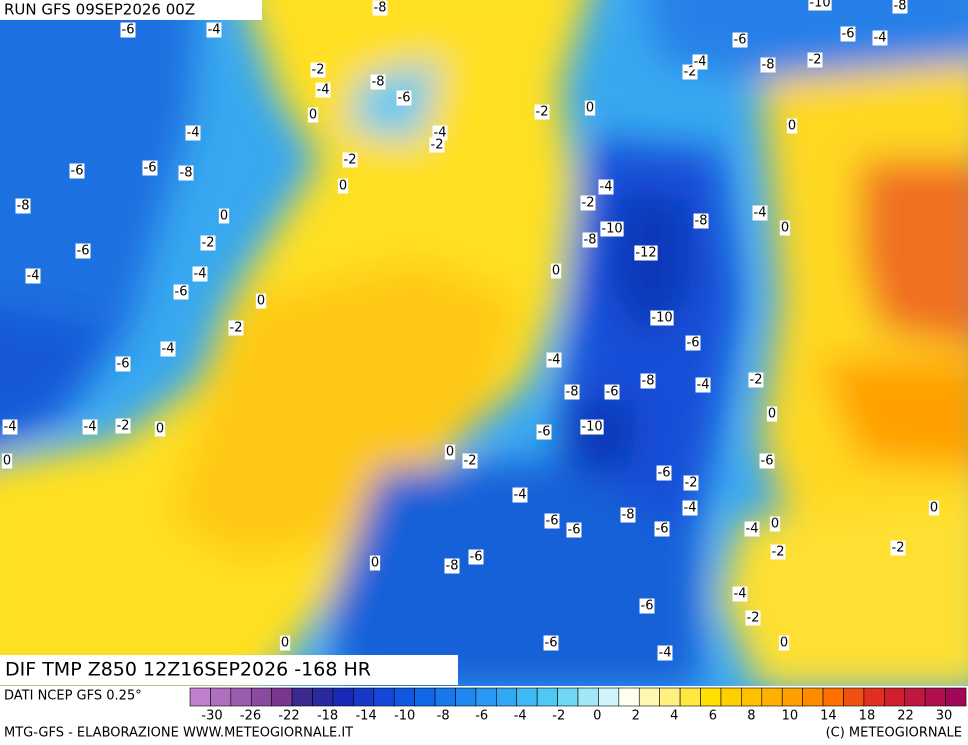 This screenshot has width=968, height=745. Describe the element at coordinates (443, 716) in the screenshot. I see `colorbar-tick-label: -8` at that location.